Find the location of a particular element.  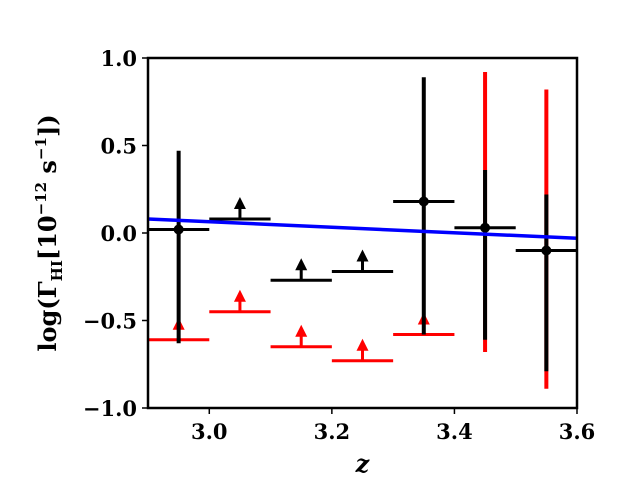

y-tick-label: −1.0 is located at coordinates (110, 408).